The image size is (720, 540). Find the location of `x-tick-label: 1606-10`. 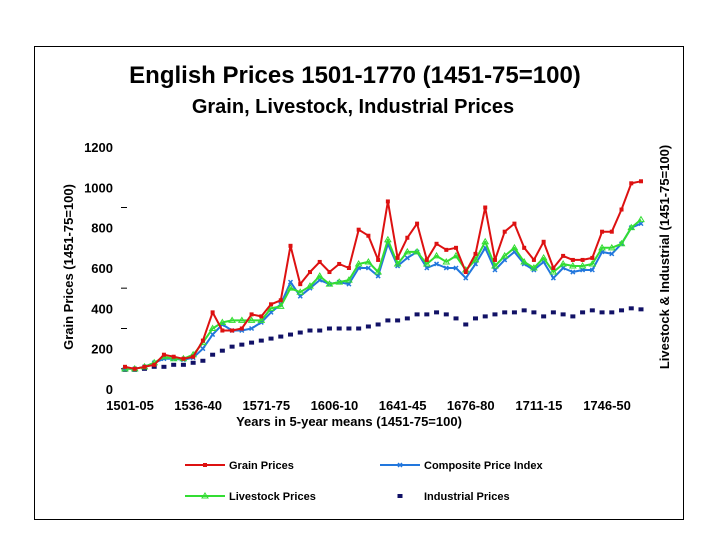

x-tick-label: 1606-10 is located at coordinates (335, 405).